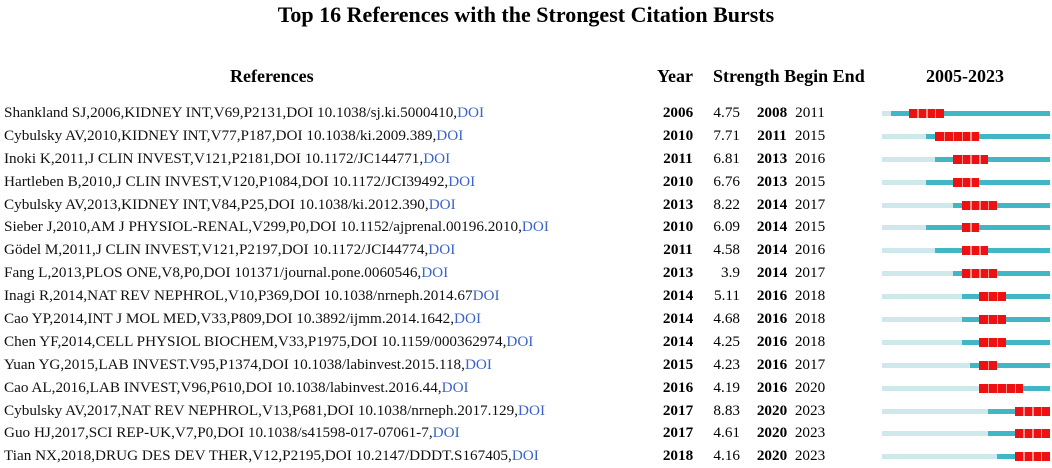  What do you see at coordinates (810, 387) in the screenshot?
I see `end-cell: 2020` at bounding box center [810, 387].